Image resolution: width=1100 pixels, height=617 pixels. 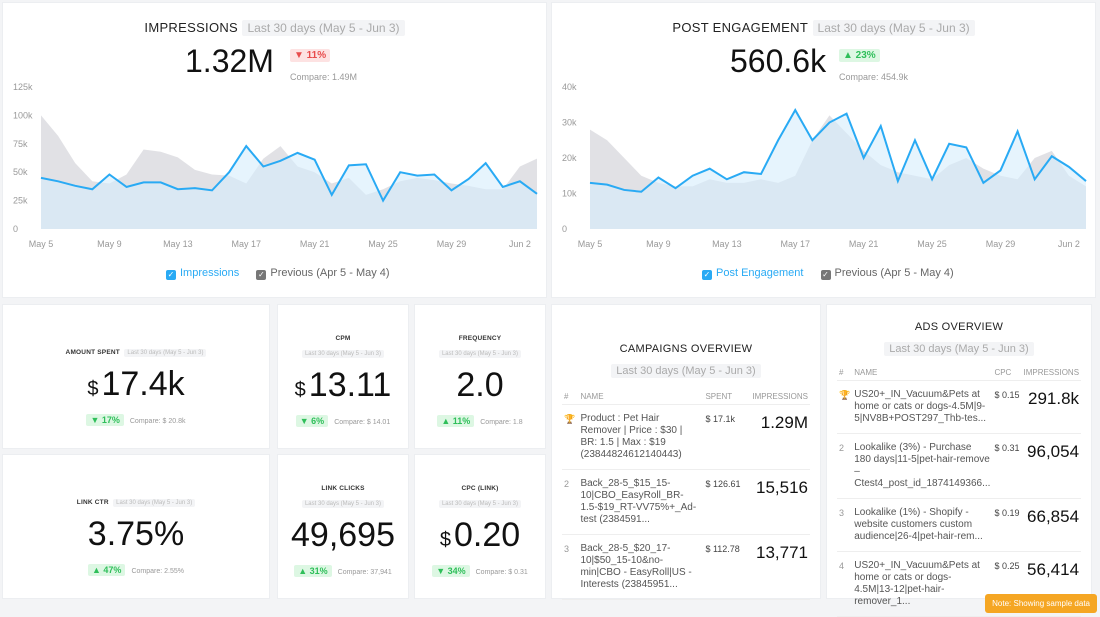 I want to click on widget-title: POST ENGAGEMENT, so click(x=740, y=27).